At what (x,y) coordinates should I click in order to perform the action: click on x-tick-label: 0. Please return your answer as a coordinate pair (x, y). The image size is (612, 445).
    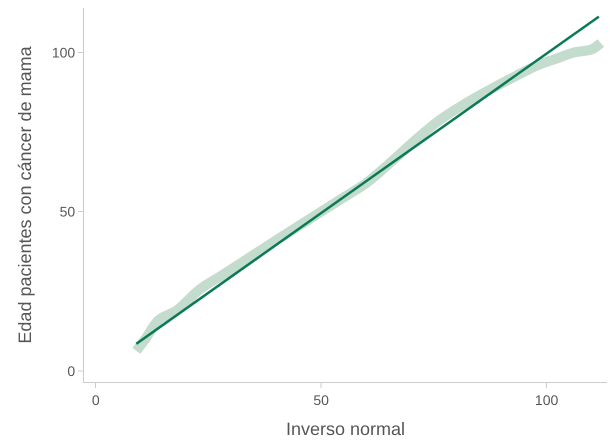
    Looking at the image, I should click on (96, 400).